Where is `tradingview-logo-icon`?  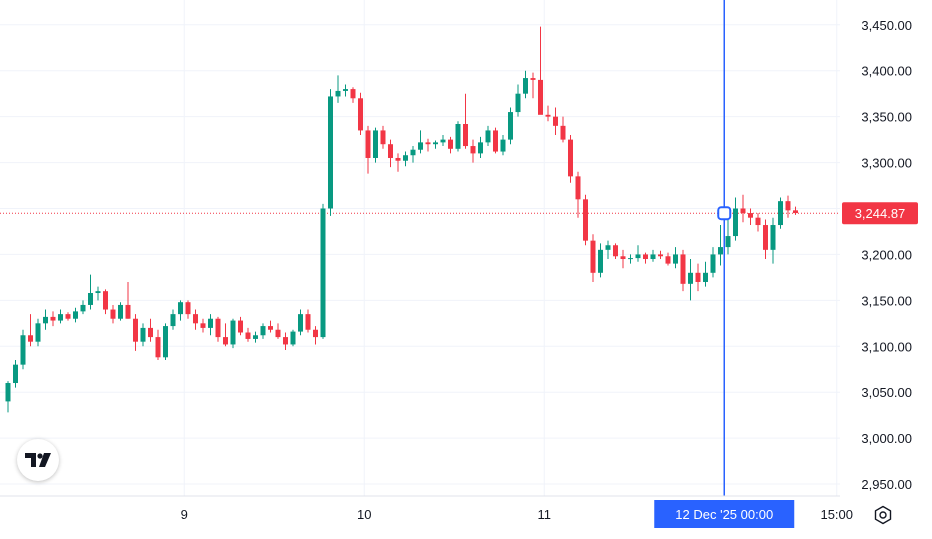
tradingview-logo-icon is located at coordinates (38, 460).